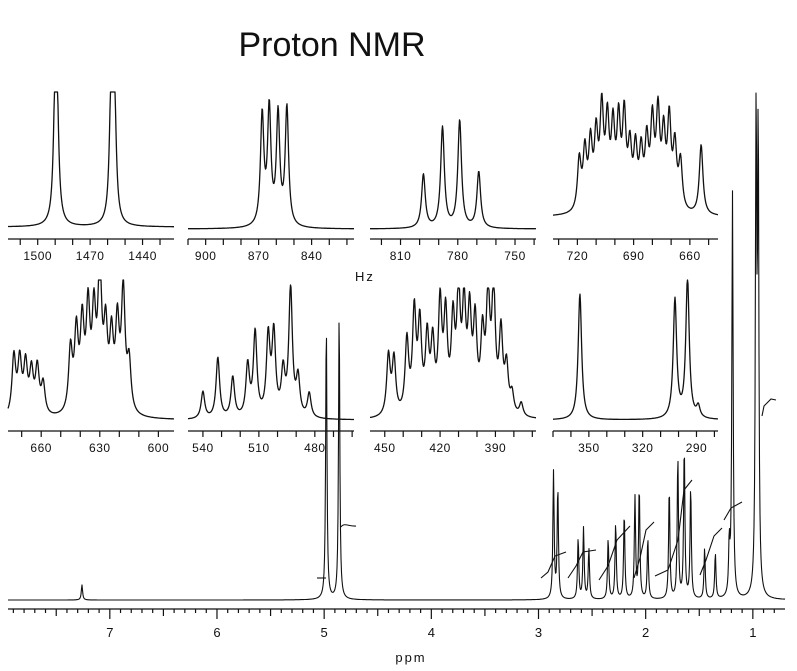  I want to click on inset-tick-label: 510, so click(259, 448).